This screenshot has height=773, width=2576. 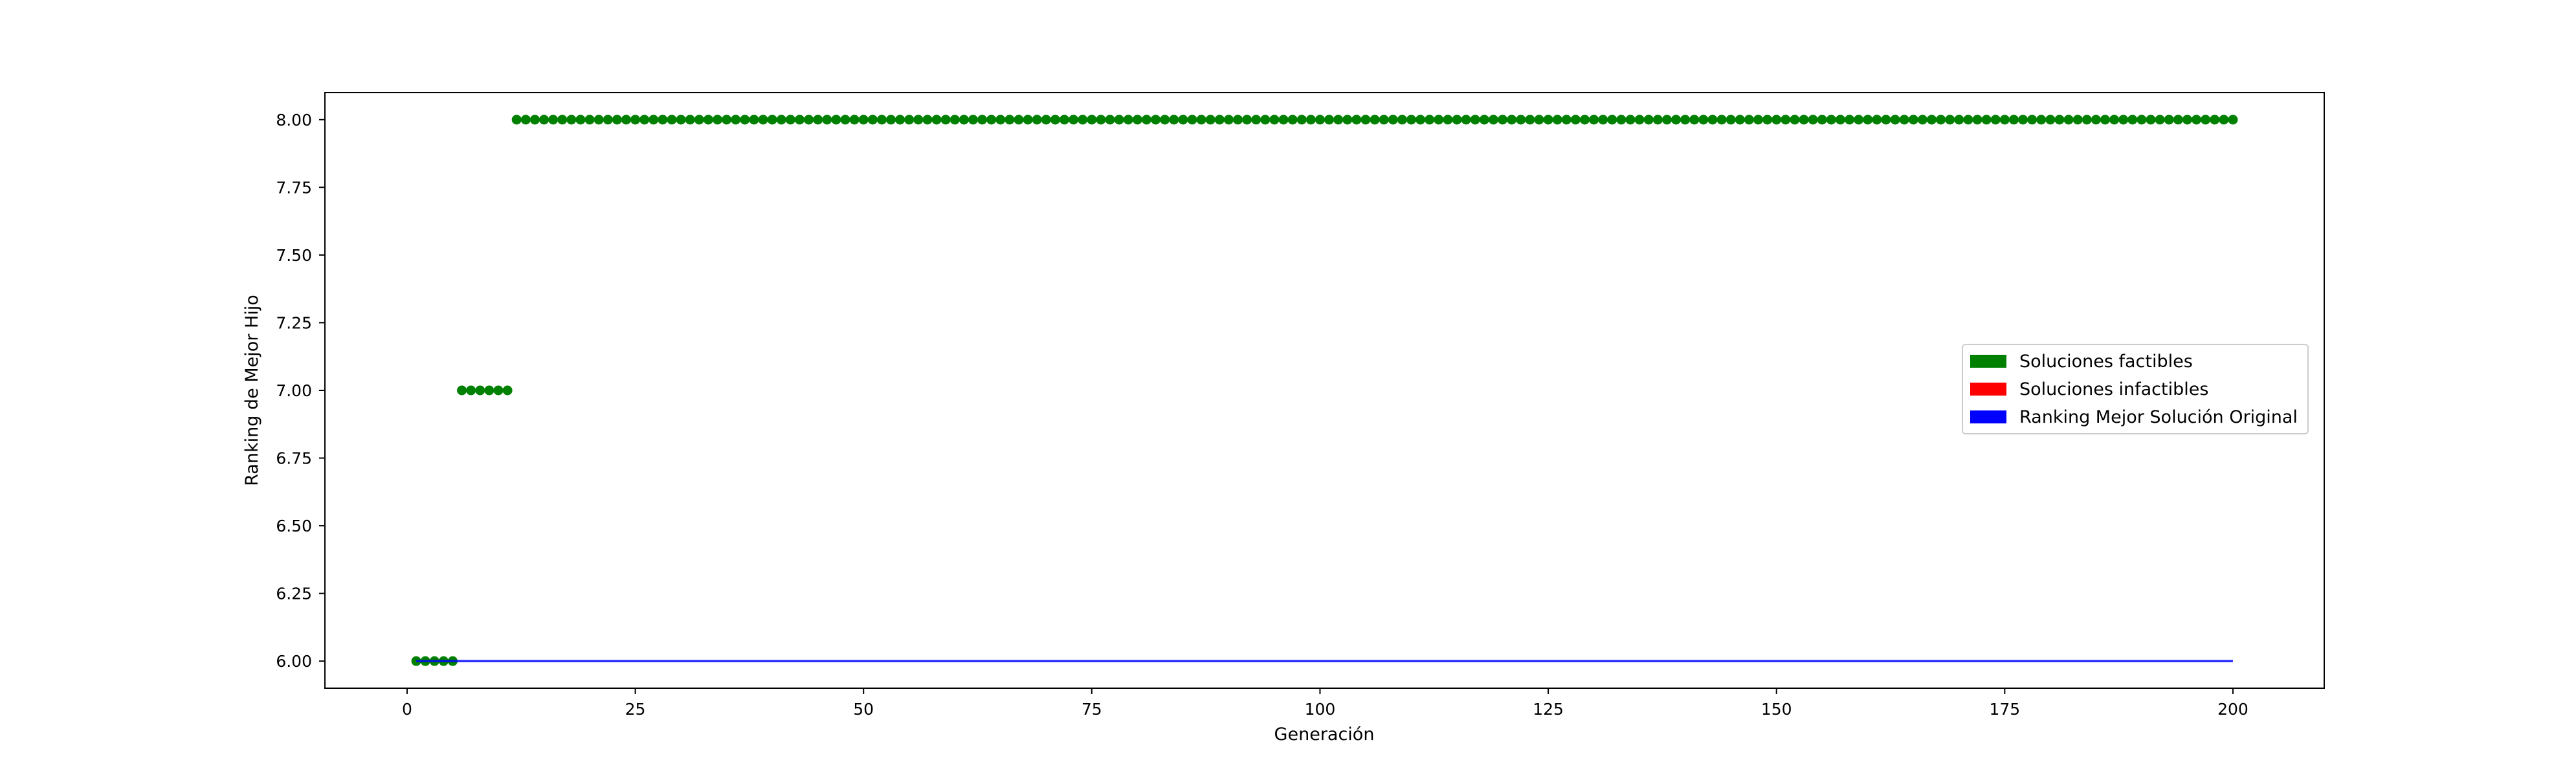 What do you see at coordinates (407, 709) in the screenshot?
I see `x-tick-label: 0` at bounding box center [407, 709].